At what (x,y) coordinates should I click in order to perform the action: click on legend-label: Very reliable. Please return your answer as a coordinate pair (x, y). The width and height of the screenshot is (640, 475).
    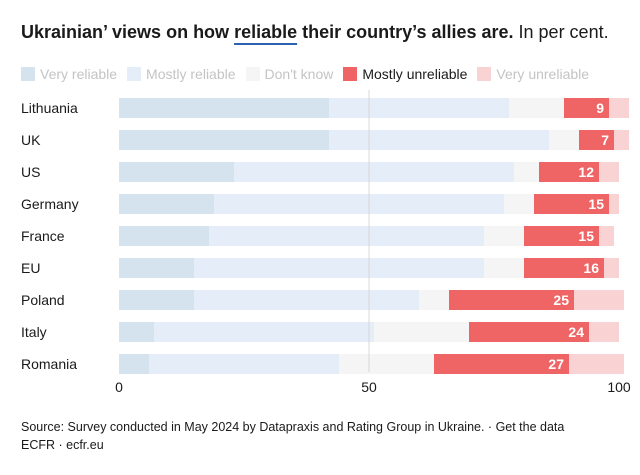
    Looking at the image, I should click on (79, 74).